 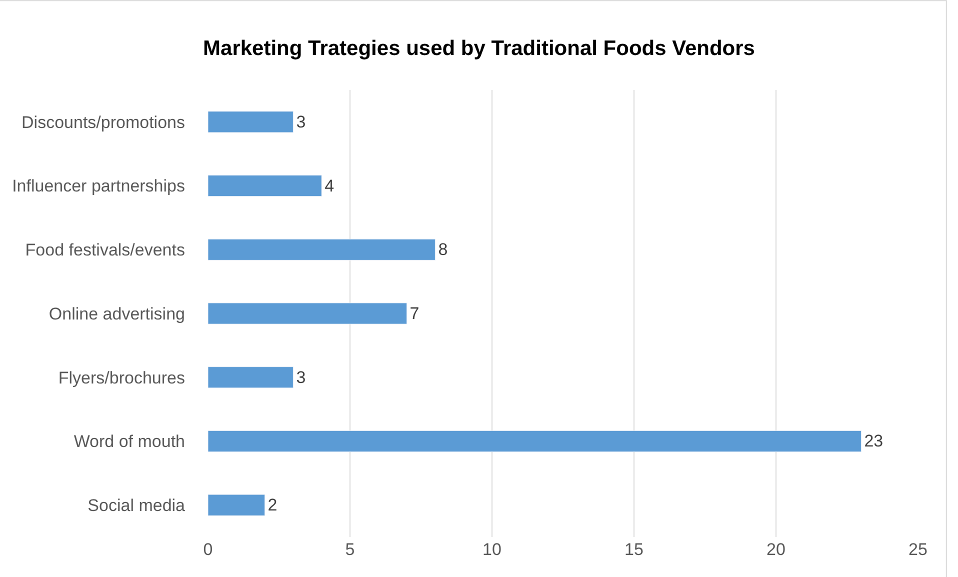 I want to click on data-label: 8, so click(x=443, y=250).